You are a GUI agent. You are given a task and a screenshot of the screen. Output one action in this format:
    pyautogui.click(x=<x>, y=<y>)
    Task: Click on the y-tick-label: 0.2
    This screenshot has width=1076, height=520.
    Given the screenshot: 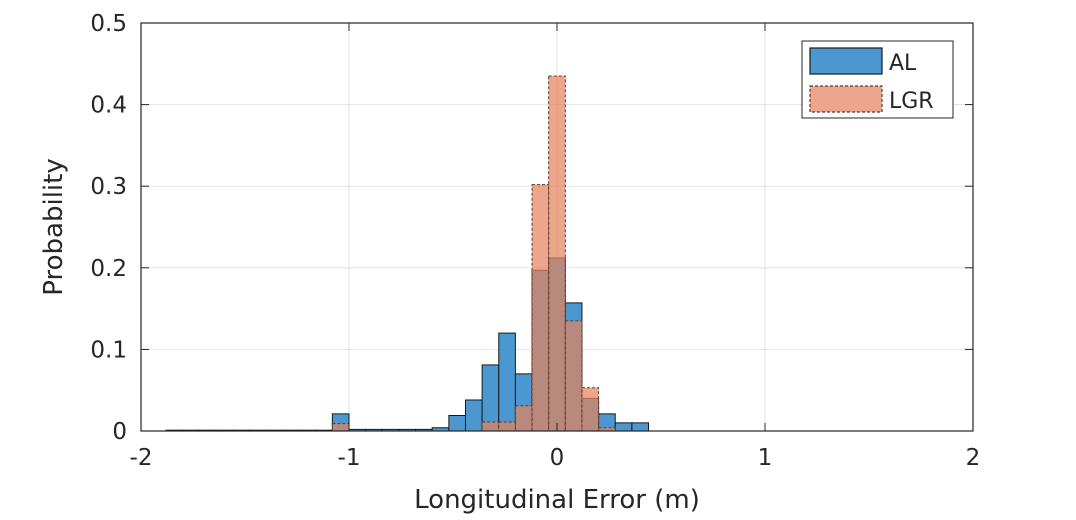 What is the action you would take?
    pyautogui.click(x=108, y=269)
    